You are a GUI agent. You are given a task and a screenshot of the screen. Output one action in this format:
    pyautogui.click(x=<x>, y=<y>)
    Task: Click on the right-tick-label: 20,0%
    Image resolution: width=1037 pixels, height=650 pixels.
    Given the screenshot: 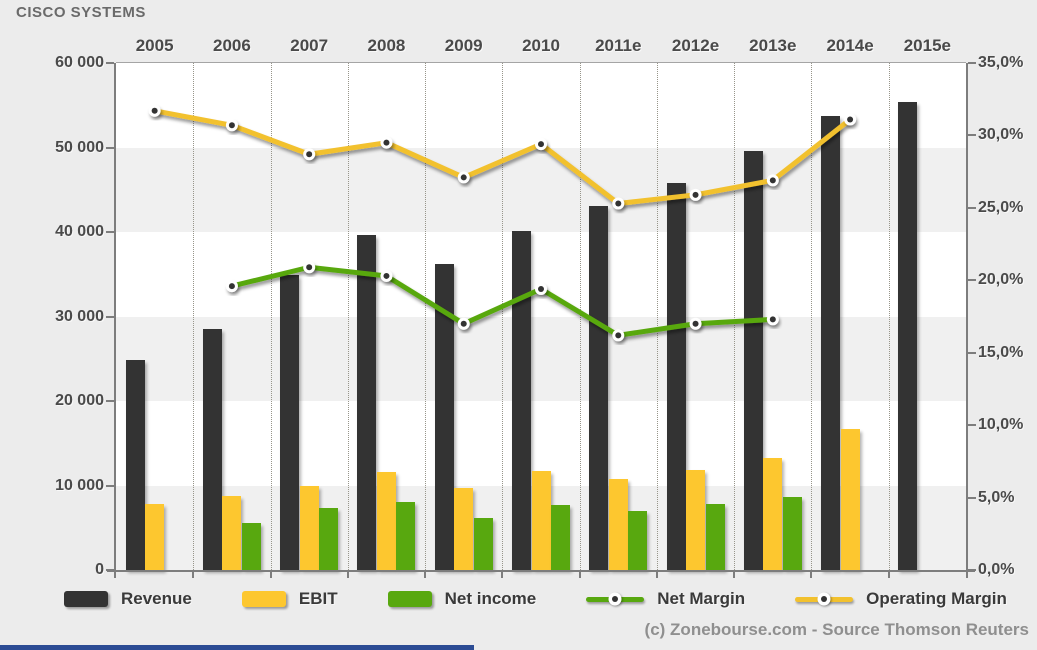 What is the action you would take?
    pyautogui.click(x=1001, y=280)
    